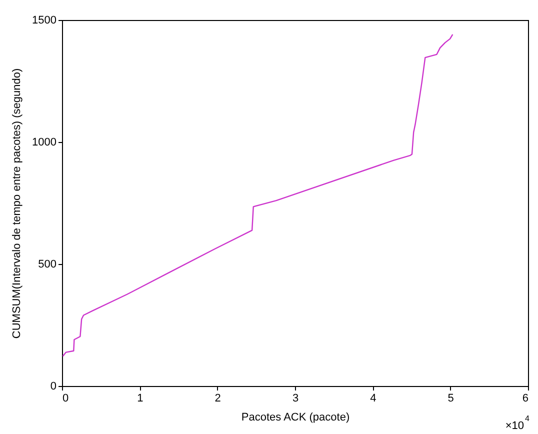 This screenshot has height=434, width=538. Describe the element at coordinates (47, 264) in the screenshot. I see `y-tick-label: 500` at that location.